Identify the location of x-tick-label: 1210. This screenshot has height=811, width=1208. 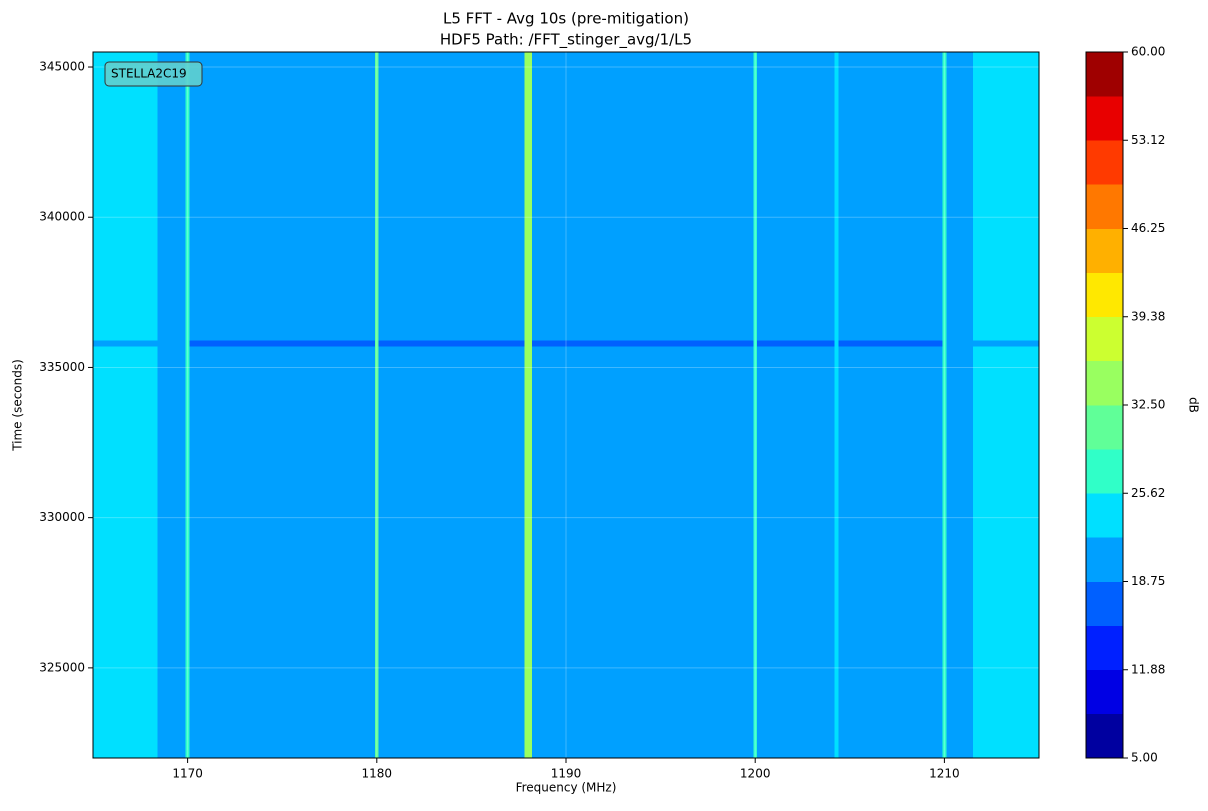
(944, 774).